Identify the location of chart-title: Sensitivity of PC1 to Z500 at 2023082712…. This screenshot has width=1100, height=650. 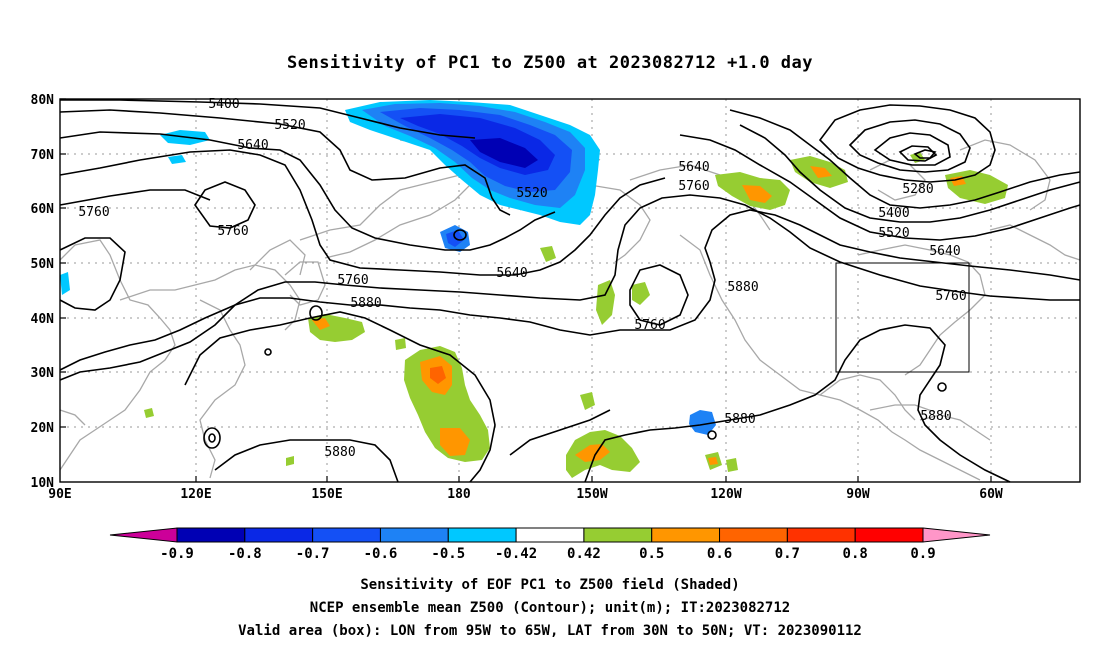
(550, 63).